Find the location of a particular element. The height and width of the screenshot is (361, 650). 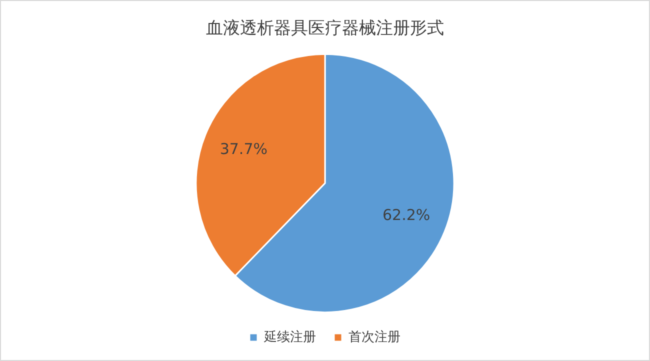

data-label: 37.7% is located at coordinates (244, 149).